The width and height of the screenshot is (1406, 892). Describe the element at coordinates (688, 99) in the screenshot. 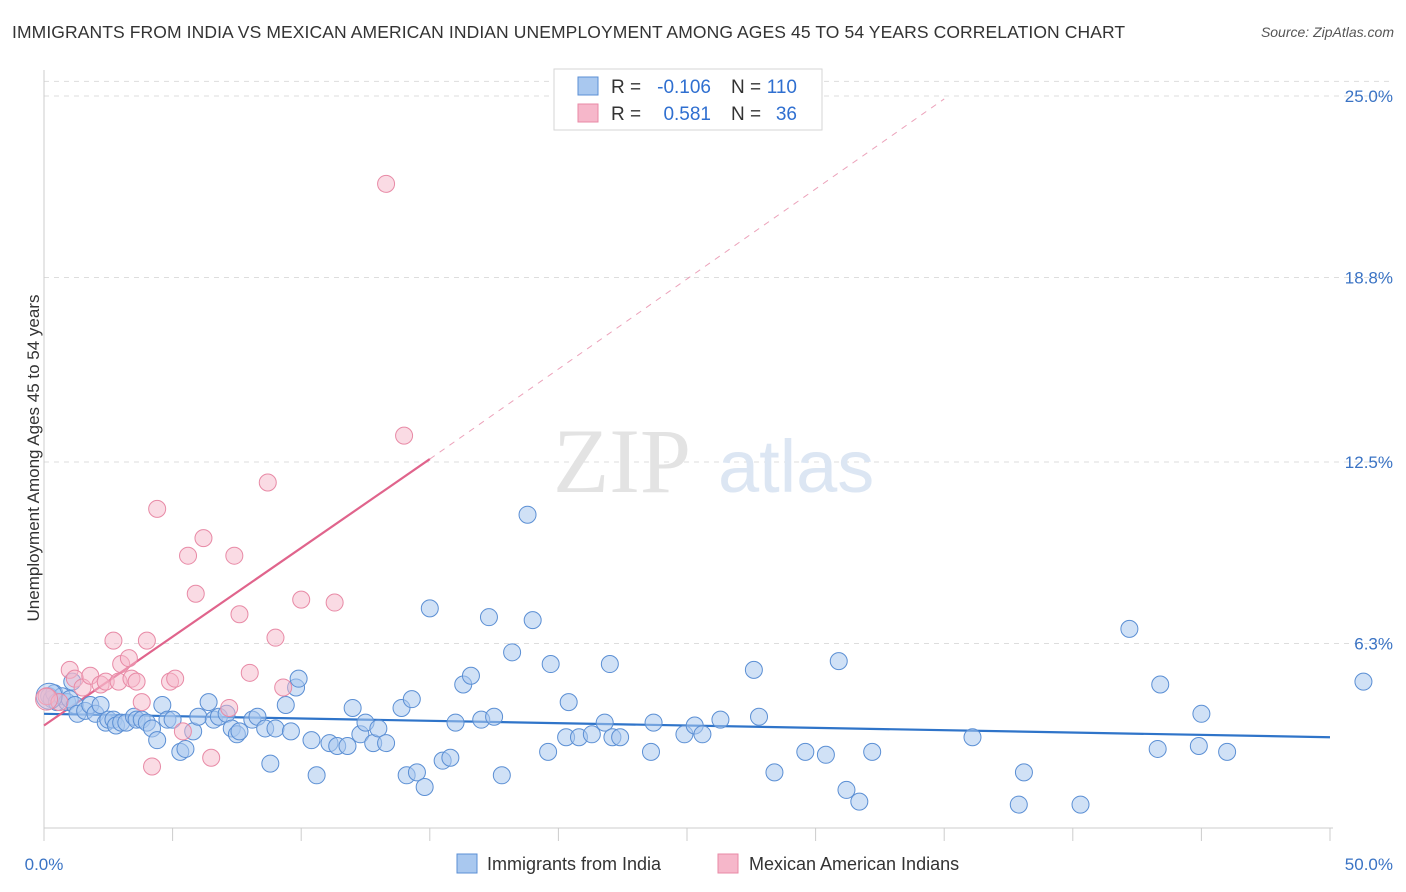

I see `legend-box` at that location.